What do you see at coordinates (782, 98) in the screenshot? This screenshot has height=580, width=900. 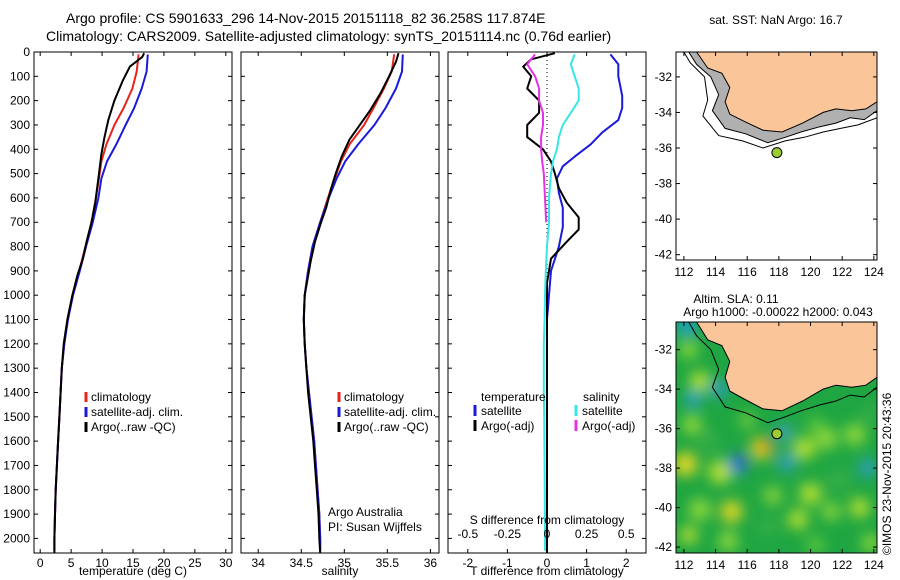 I see `isobath-line` at bounding box center [782, 98].